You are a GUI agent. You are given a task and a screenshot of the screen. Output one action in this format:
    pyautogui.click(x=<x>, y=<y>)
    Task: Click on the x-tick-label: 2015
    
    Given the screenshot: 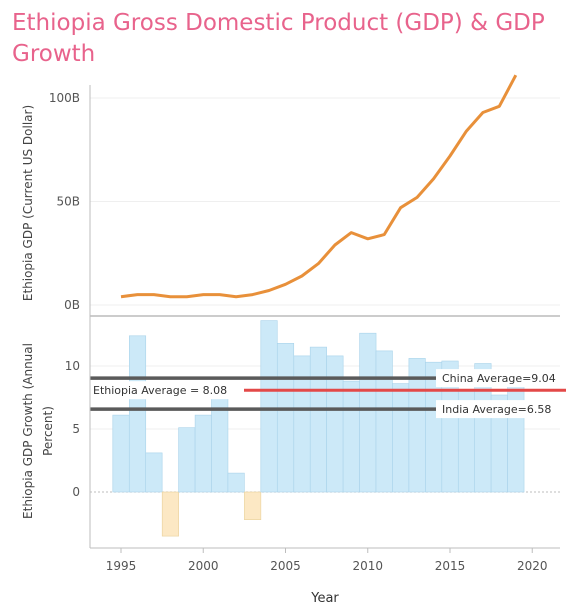 What is the action you would take?
    pyautogui.click(x=450, y=566)
    